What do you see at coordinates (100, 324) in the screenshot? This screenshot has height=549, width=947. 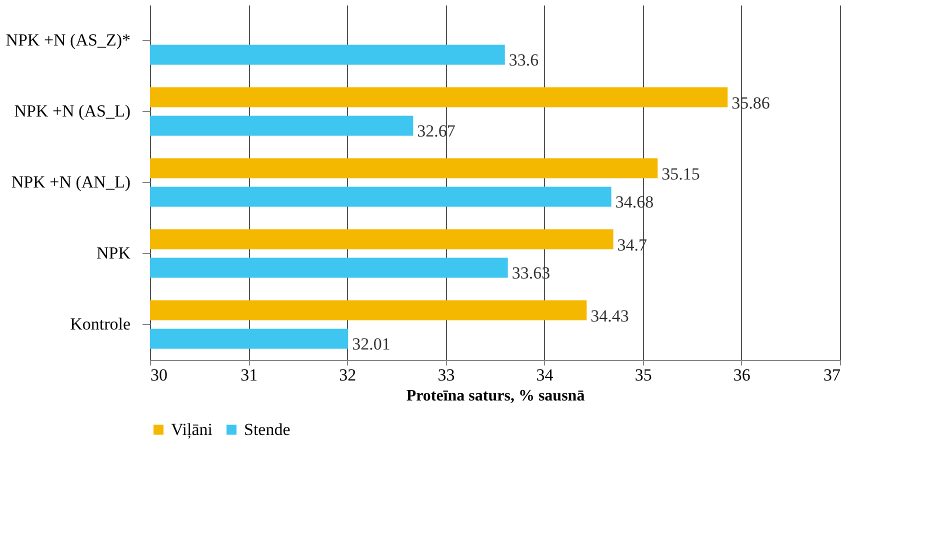 I see `y-tick-label: Kontrole` at bounding box center [100, 324].